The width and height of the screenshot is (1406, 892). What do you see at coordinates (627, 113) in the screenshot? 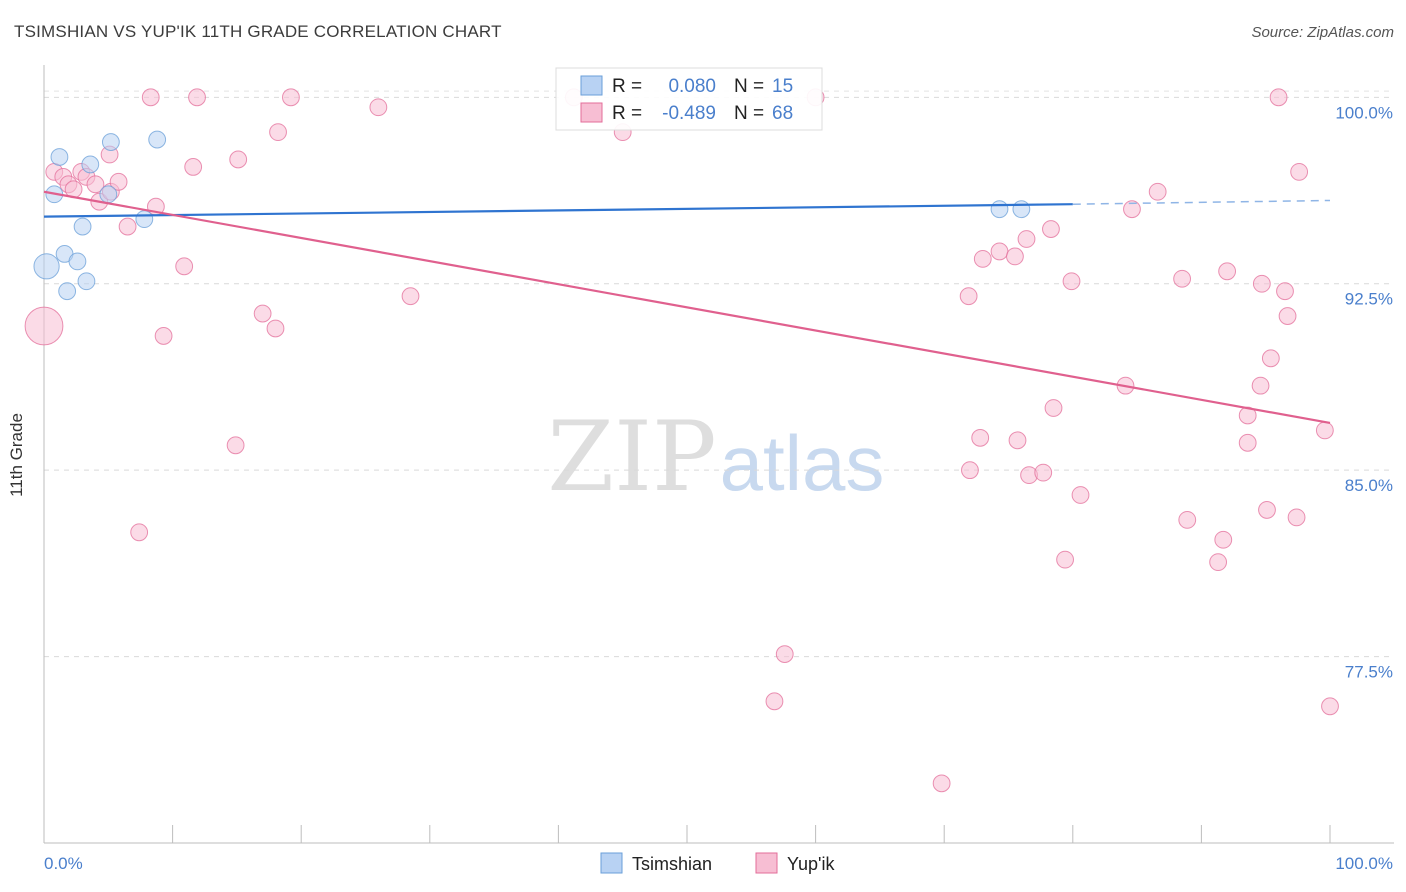
I see `legend-r-label: R =` at bounding box center [627, 113].